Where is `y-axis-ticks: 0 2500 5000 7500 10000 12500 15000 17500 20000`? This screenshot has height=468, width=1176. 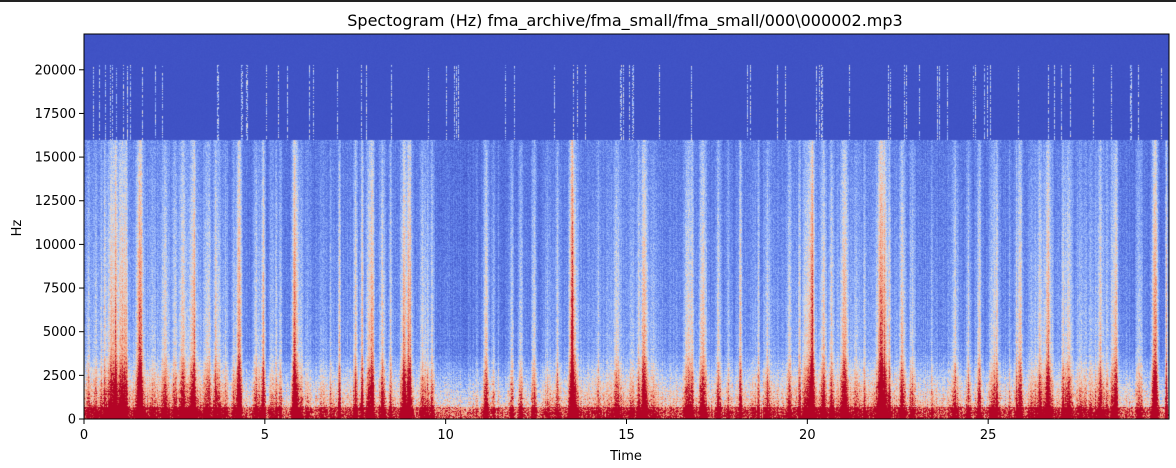 y-axis-ticks: 0 2500 5000 7500 10000 12500 15000 17500 20000 is located at coordinates (59, 245).